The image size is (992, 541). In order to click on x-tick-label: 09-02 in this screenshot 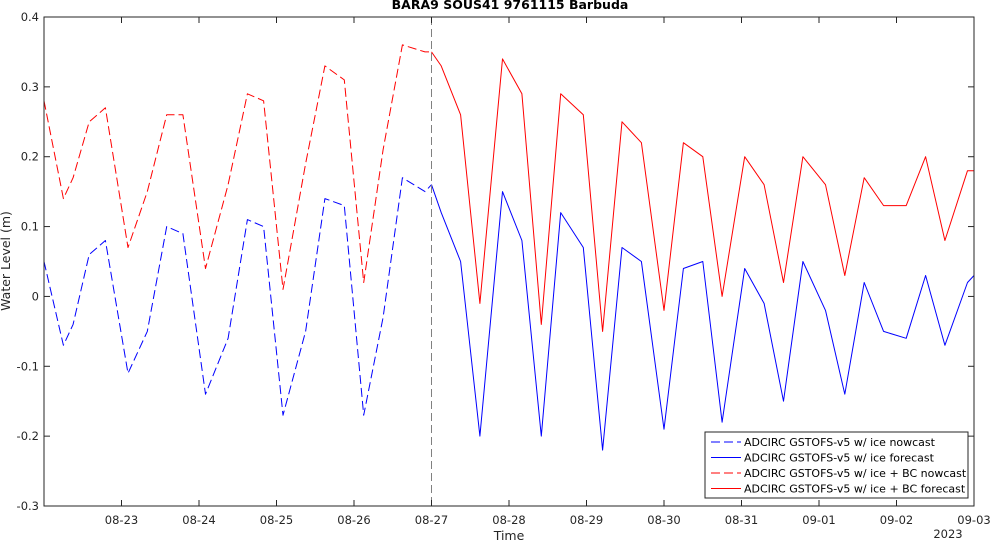, I will do `click(896, 520)`.